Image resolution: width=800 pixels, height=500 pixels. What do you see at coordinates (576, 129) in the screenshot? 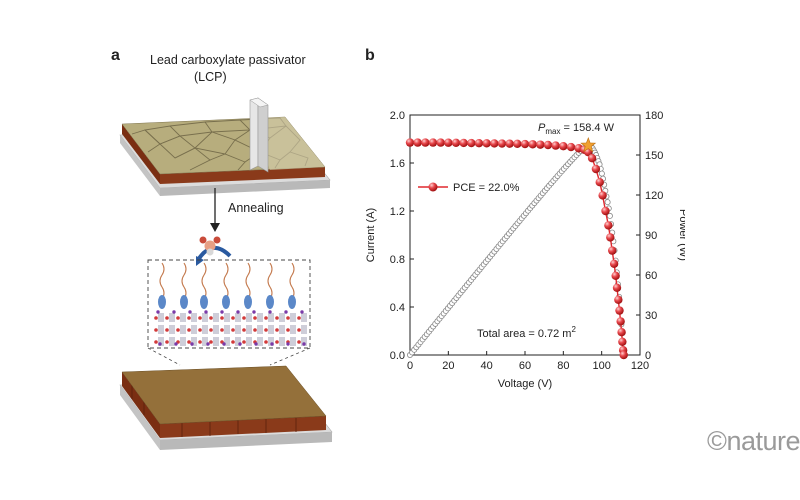
I see `pmax-label: Pmax = 158.4 W` at bounding box center [576, 129].